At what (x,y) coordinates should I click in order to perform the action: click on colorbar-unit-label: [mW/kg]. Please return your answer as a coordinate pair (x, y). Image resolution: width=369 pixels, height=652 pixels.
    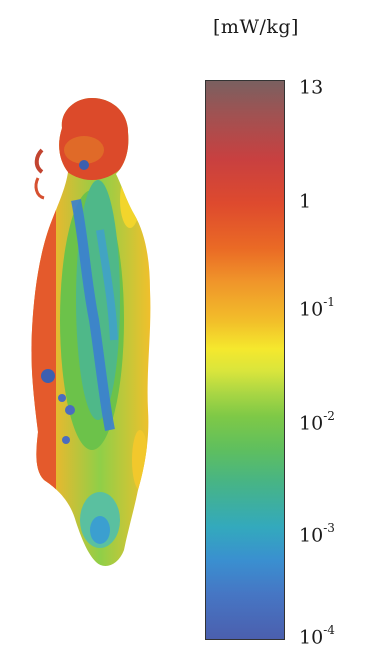
    Looking at the image, I should click on (256, 27).